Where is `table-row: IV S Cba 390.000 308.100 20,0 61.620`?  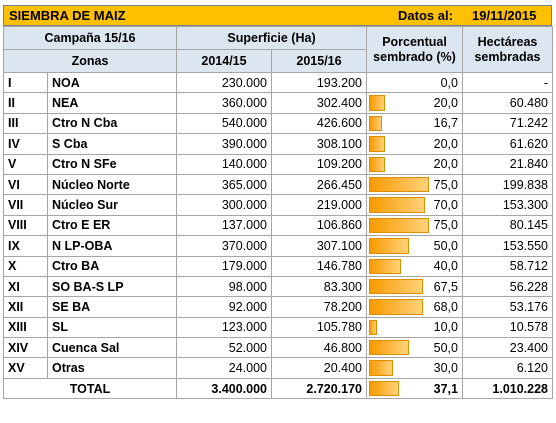
table-row: IV S Cba 390.000 308.100 20,0 61.620 is located at coordinates (278, 144).